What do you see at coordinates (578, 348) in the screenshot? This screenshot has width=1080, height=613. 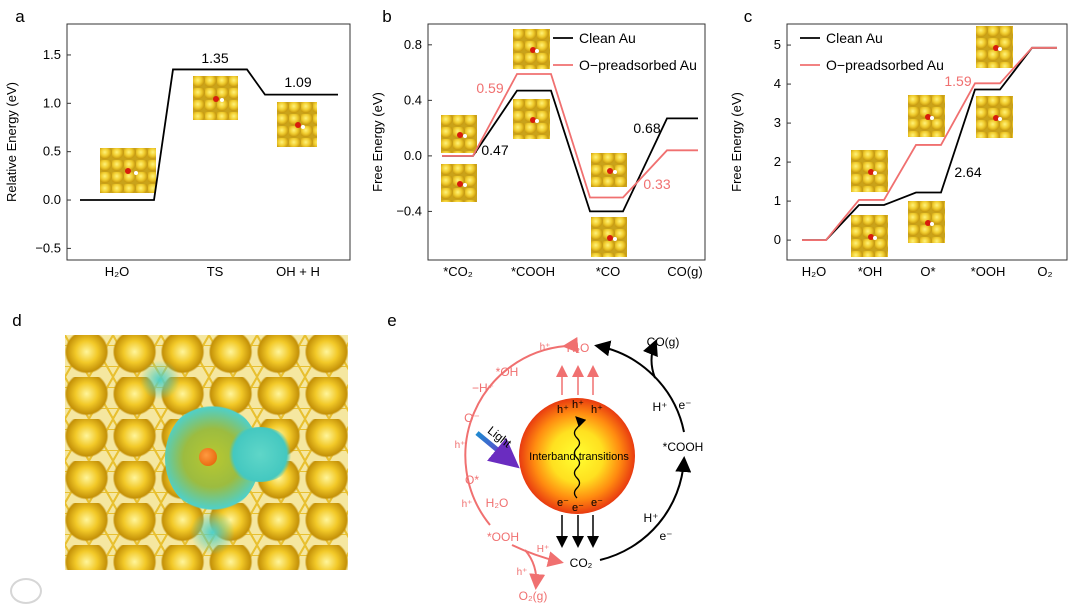 I see `h2o-label: H₂O` at bounding box center [578, 348].